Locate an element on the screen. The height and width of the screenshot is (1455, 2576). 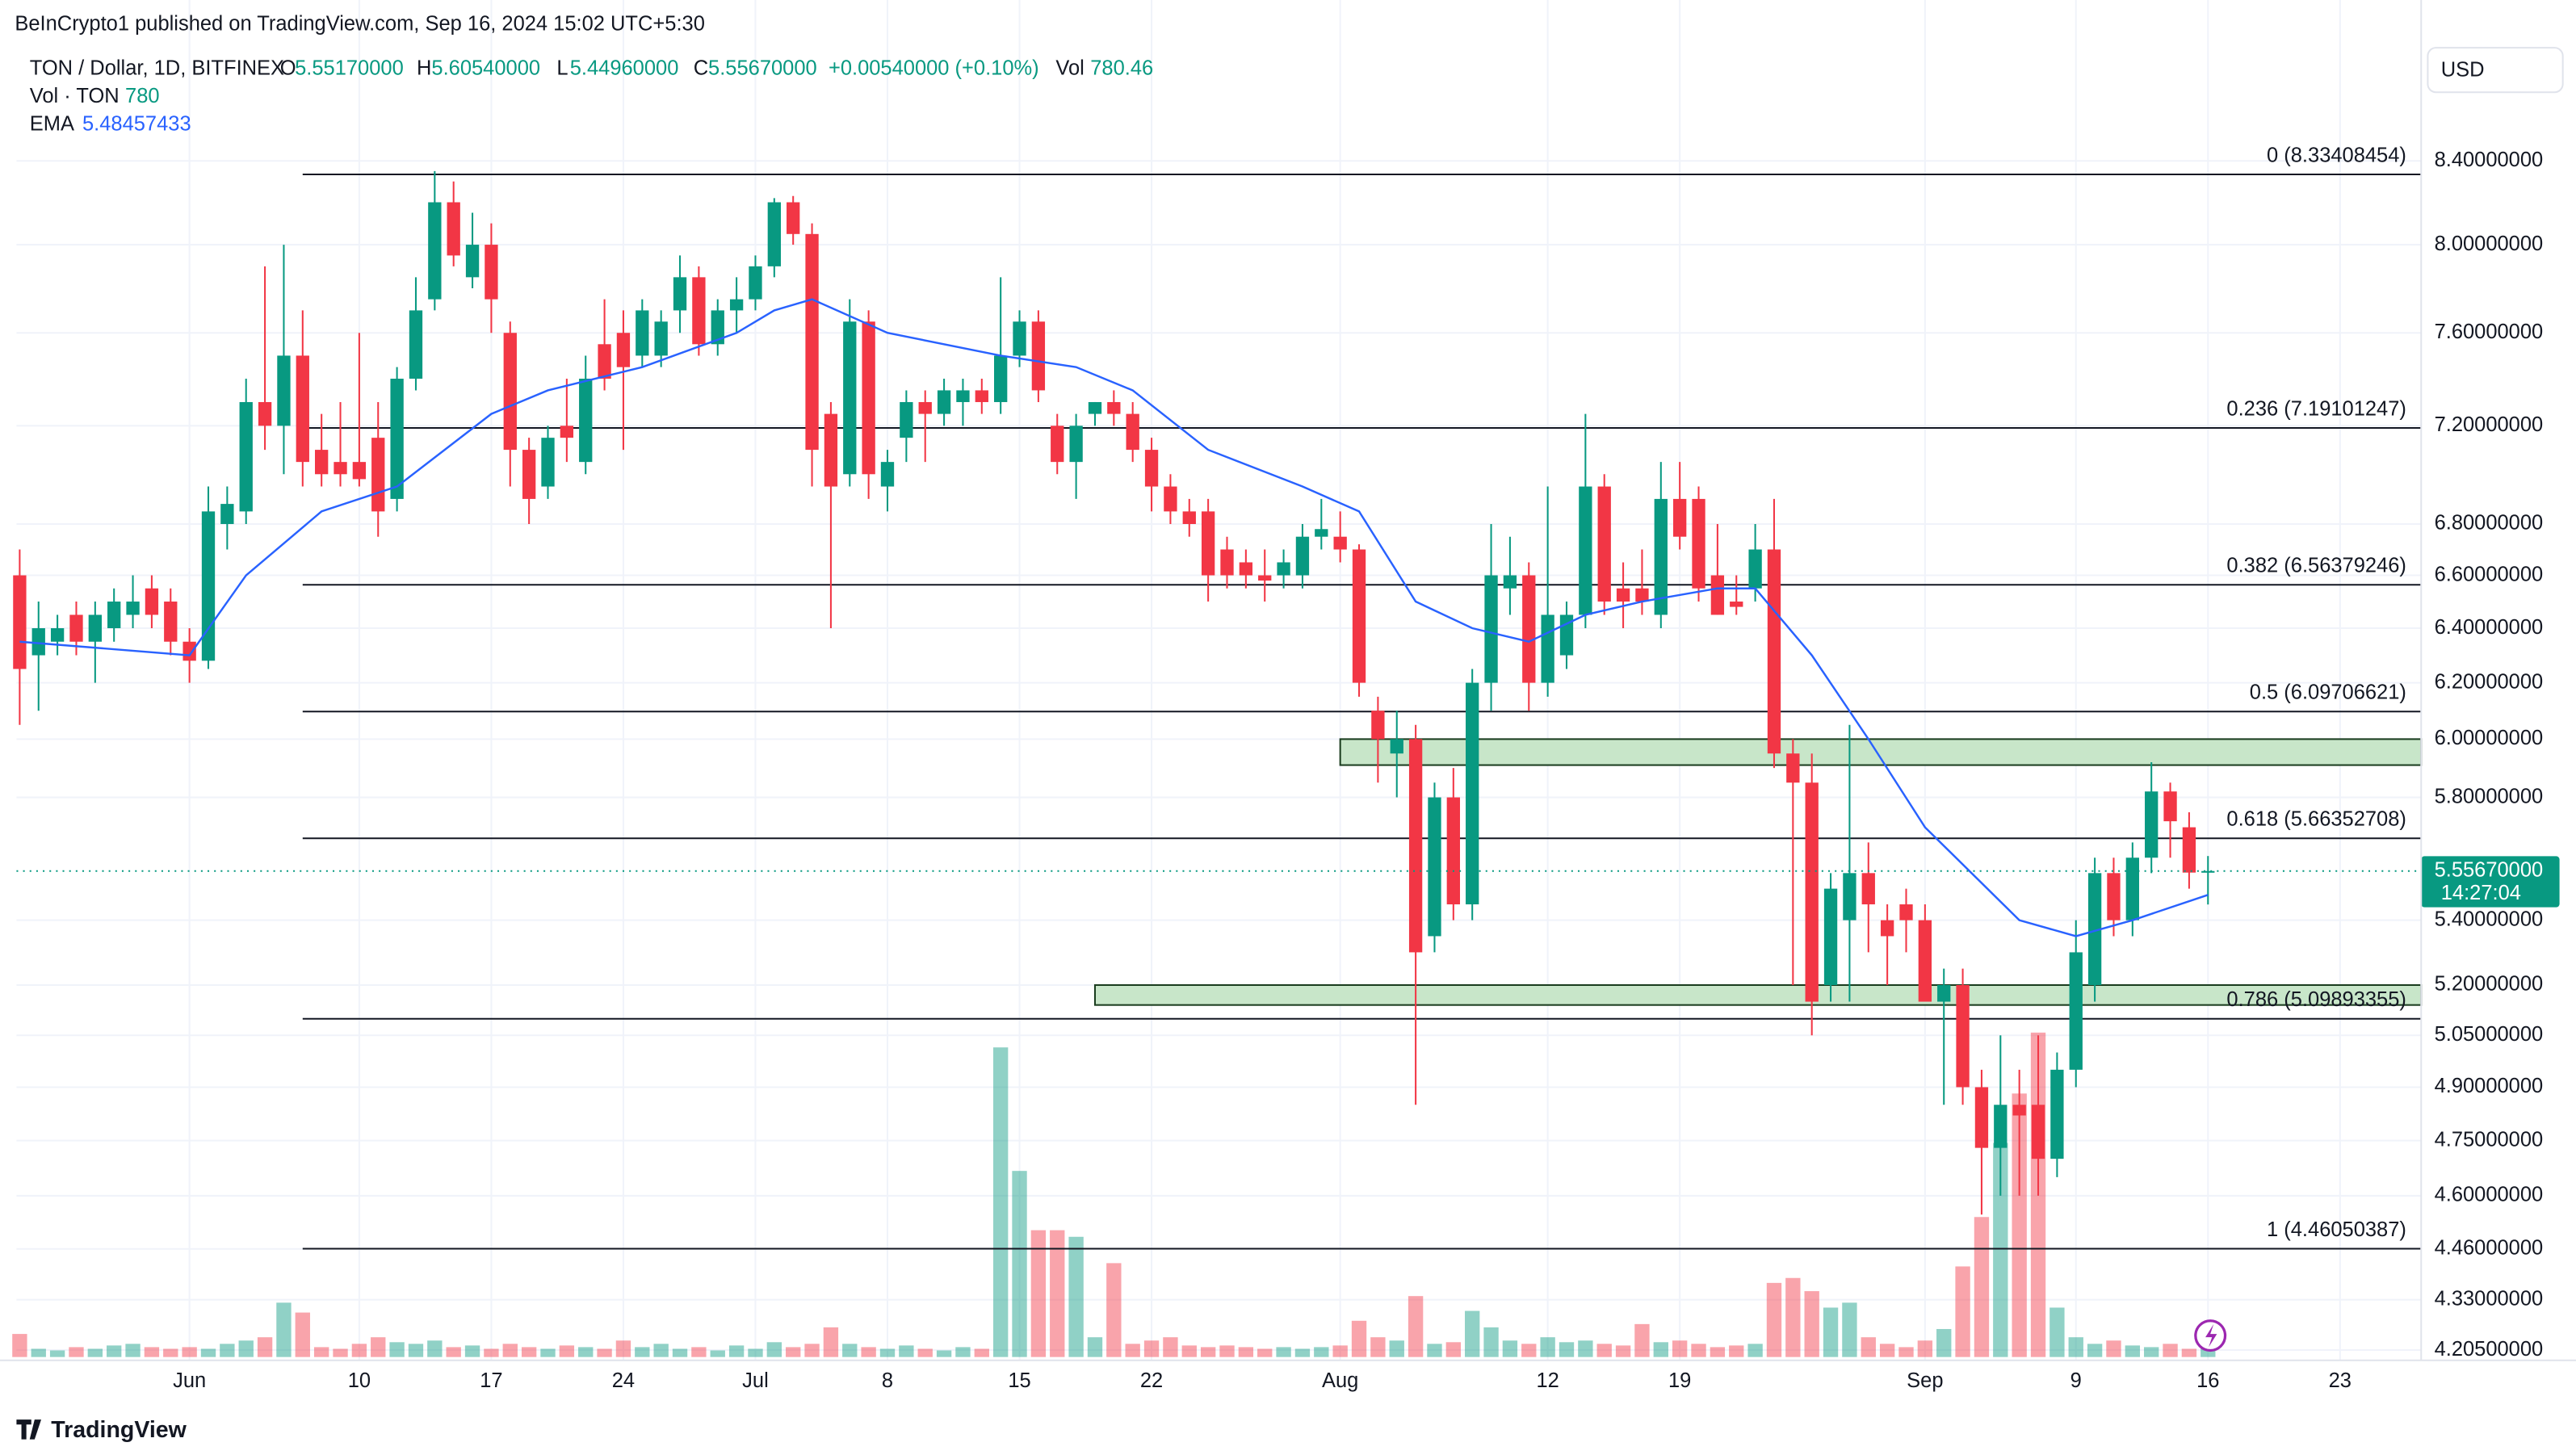
y-tick-label: 6.00000000 is located at coordinates (2489, 738).